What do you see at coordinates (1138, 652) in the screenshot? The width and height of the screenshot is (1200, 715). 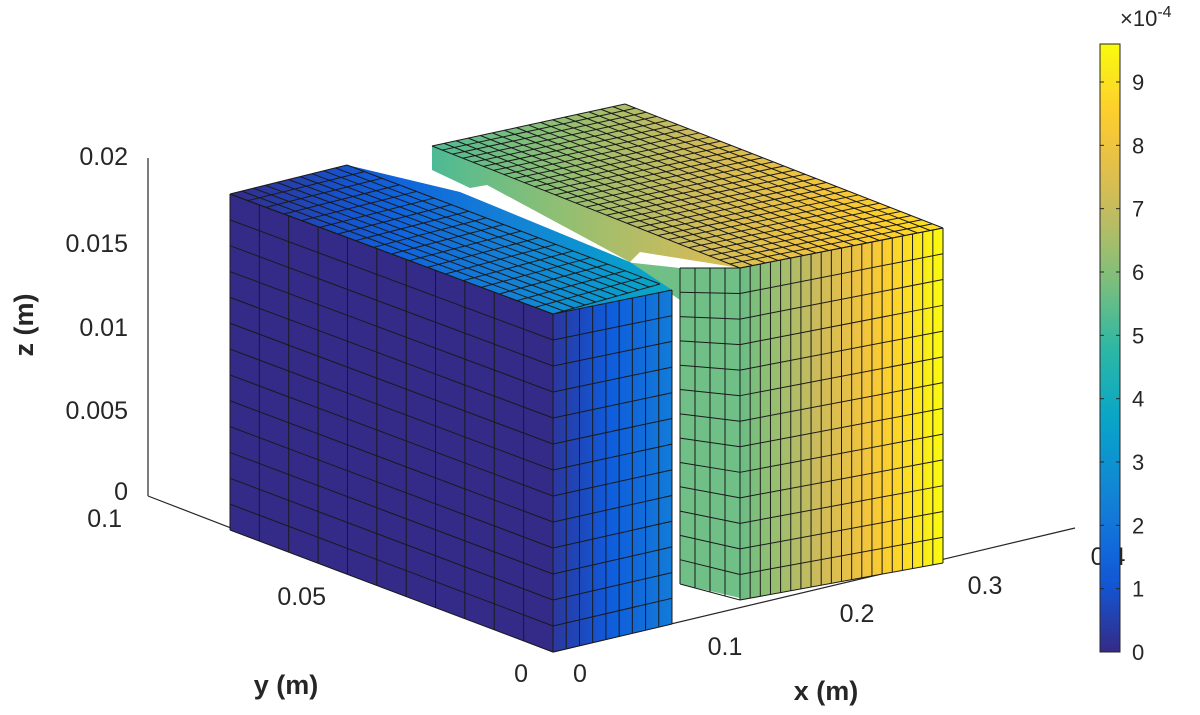 I see `colorbar-tick-label: 0` at bounding box center [1138, 652].